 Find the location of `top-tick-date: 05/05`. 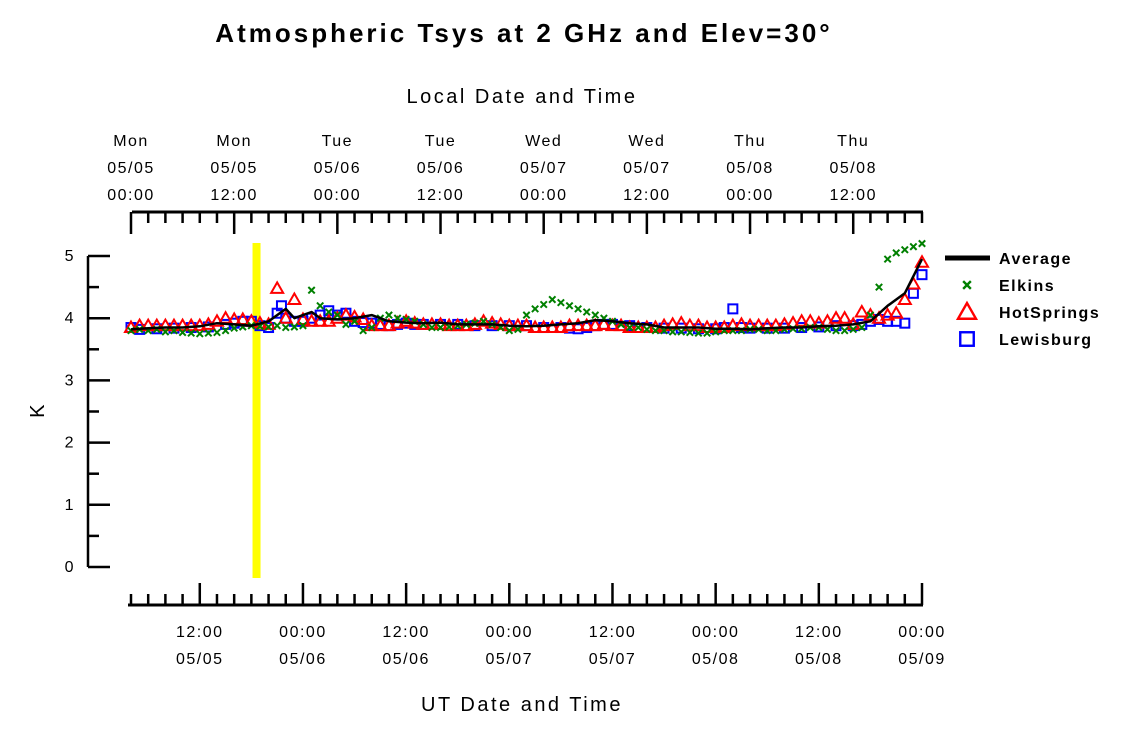

top-tick-date: 05/05 is located at coordinates (131, 168).